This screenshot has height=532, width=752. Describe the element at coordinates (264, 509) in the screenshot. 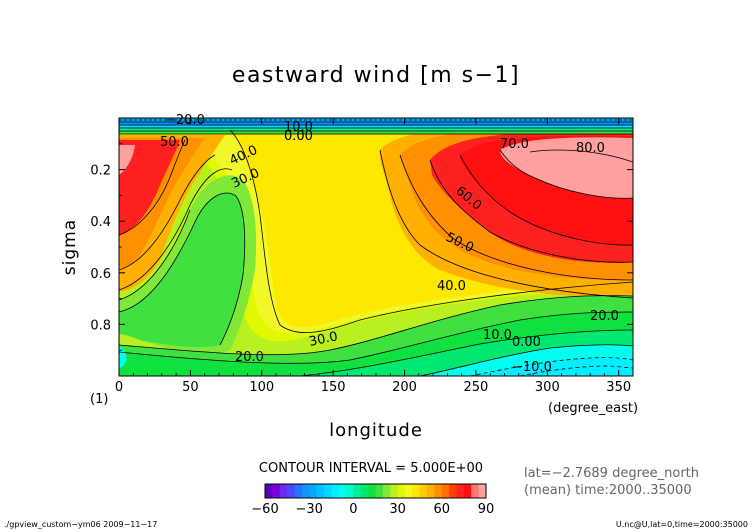

I see `colorbar-tick-label: −60` at that location.